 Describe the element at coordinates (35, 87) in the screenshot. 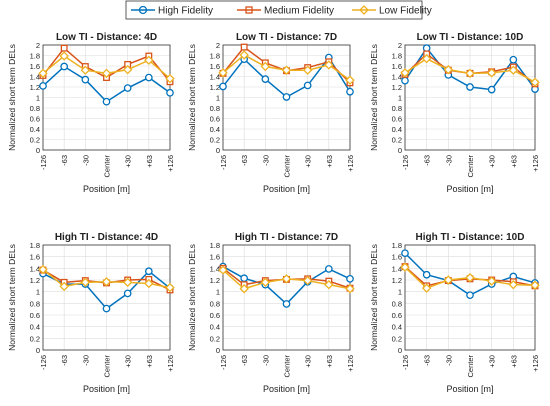

I see `panel-1-ytick-label-6: 1.2` at that location.